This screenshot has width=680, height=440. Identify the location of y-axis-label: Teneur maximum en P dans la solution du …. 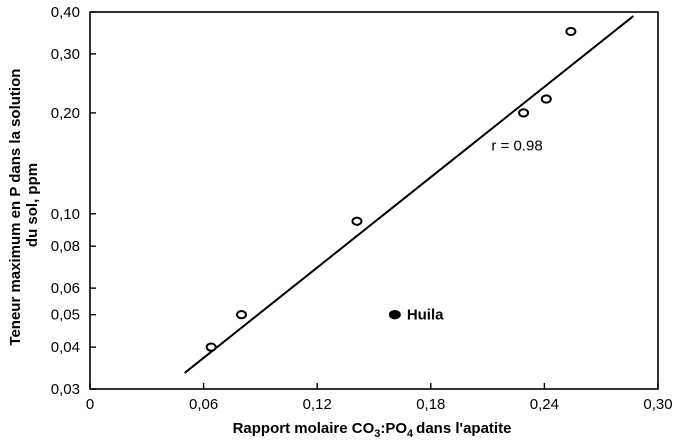
(24, 204).